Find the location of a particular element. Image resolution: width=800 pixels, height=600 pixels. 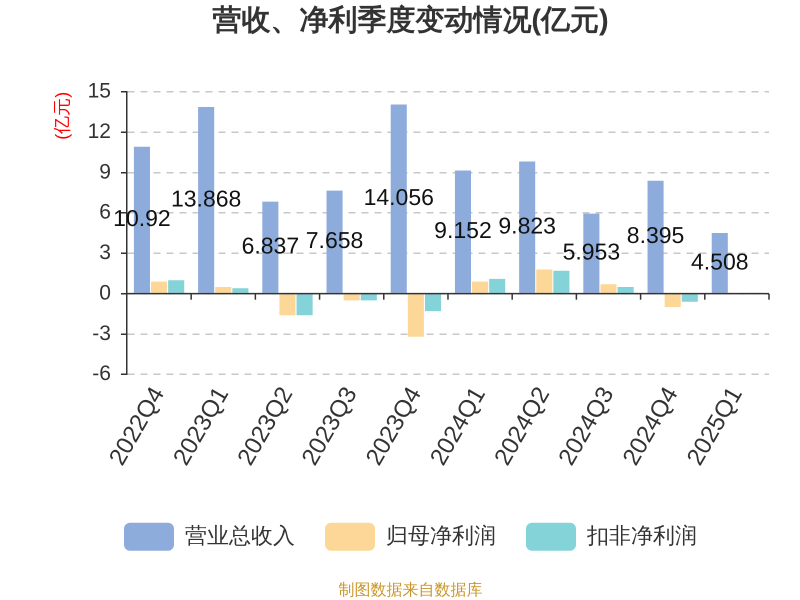

legend-label: 扣非净利润 is located at coordinates (641, 535).